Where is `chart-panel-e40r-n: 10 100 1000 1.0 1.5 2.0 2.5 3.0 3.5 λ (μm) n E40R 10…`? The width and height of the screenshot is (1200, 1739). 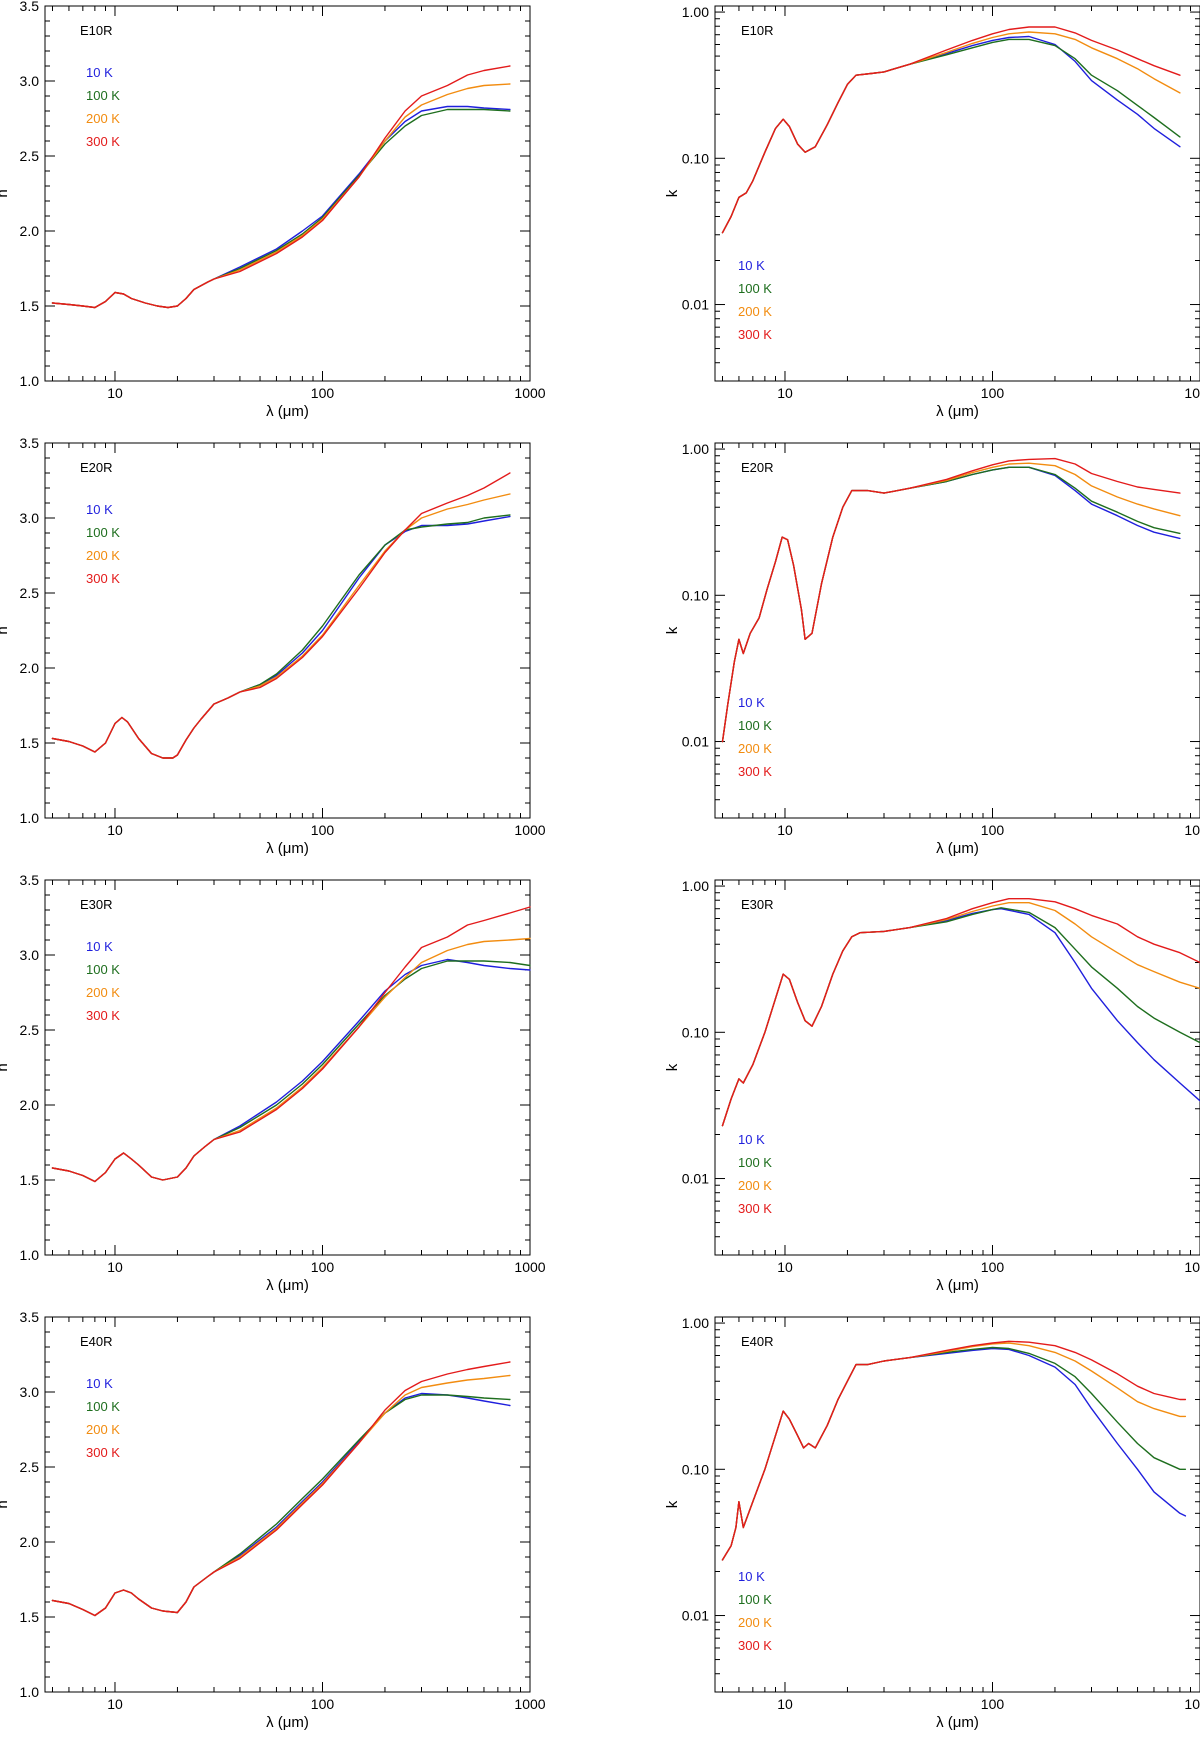
chart-panel-e40r-n: 10 100 1000 1.0 1.5 2.0 2.5 3.0 3.5 λ (μm) n E40R 10… is located at coordinates (273, 1520).